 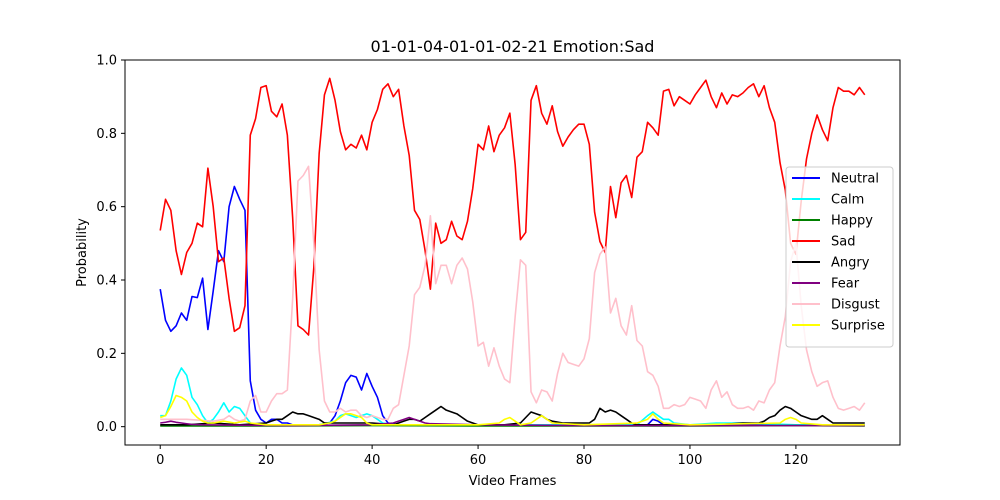 What do you see at coordinates (82, 252) in the screenshot?
I see `y-axis-label: Probability` at bounding box center [82, 252].